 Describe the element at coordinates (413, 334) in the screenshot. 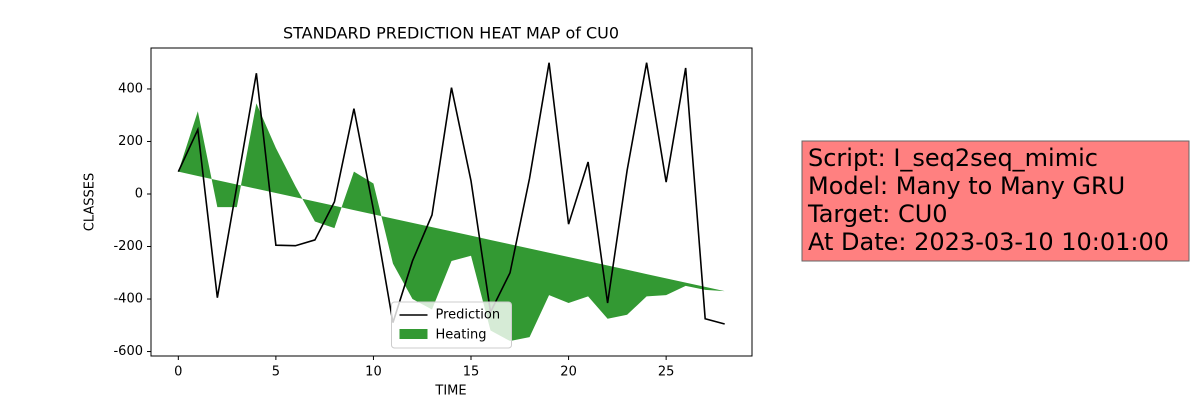

I see `legend-swatch` at that location.